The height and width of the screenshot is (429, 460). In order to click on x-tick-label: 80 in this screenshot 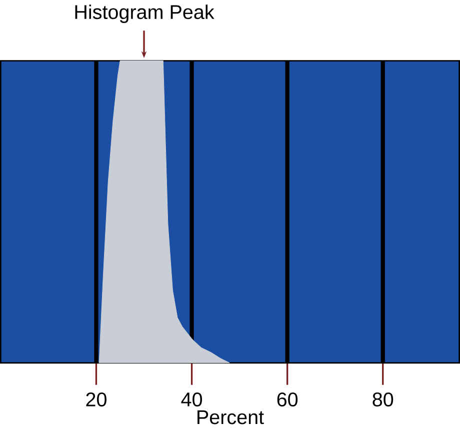, I will do `click(383, 399)`.